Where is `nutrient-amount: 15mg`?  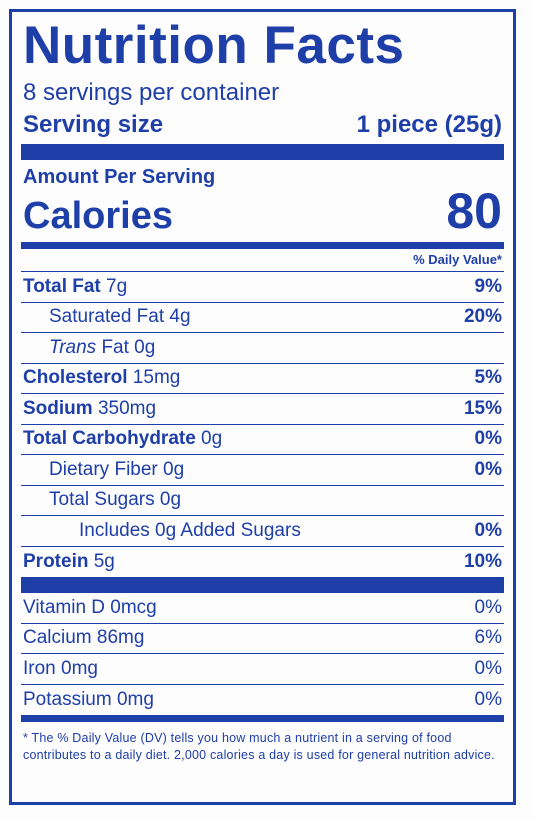 nutrient-amount: 15mg is located at coordinates (154, 378).